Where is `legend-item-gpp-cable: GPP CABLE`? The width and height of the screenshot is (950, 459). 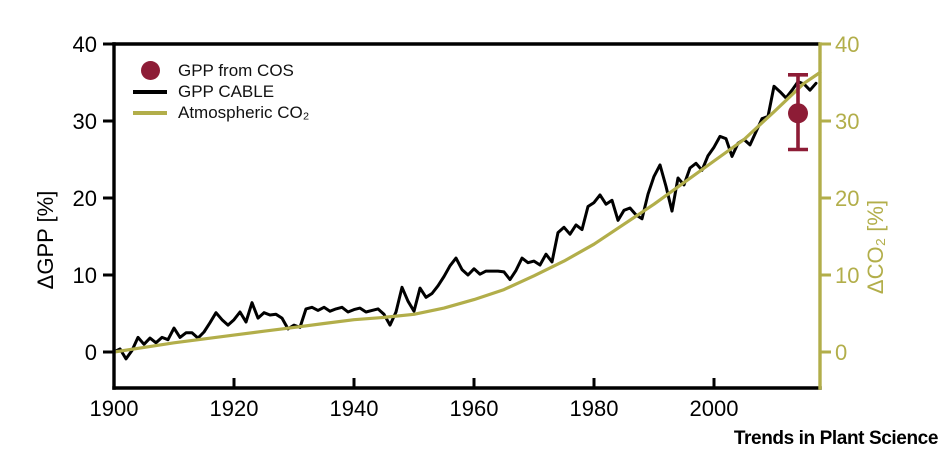
legend-item-gpp-cable: GPP CABLE is located at coordinates (221, 91).